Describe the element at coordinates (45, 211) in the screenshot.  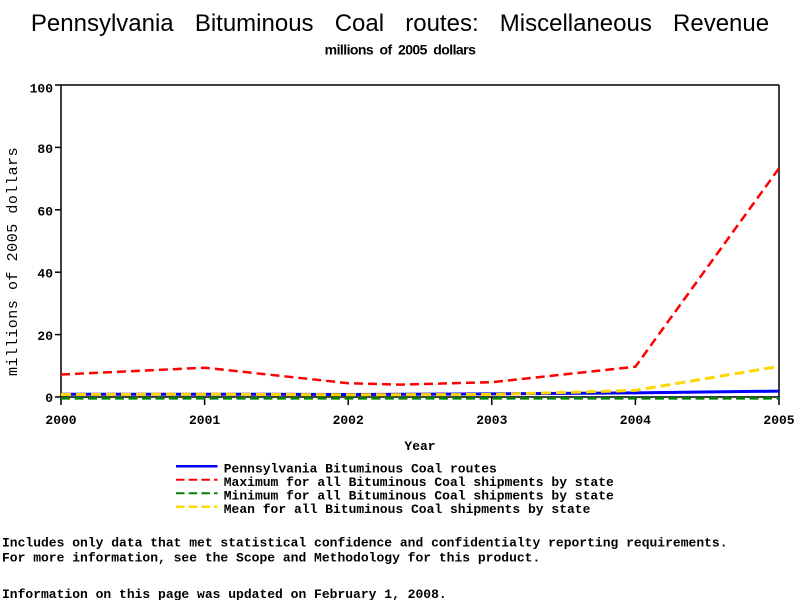
I see `svg-text: 60` at that location.